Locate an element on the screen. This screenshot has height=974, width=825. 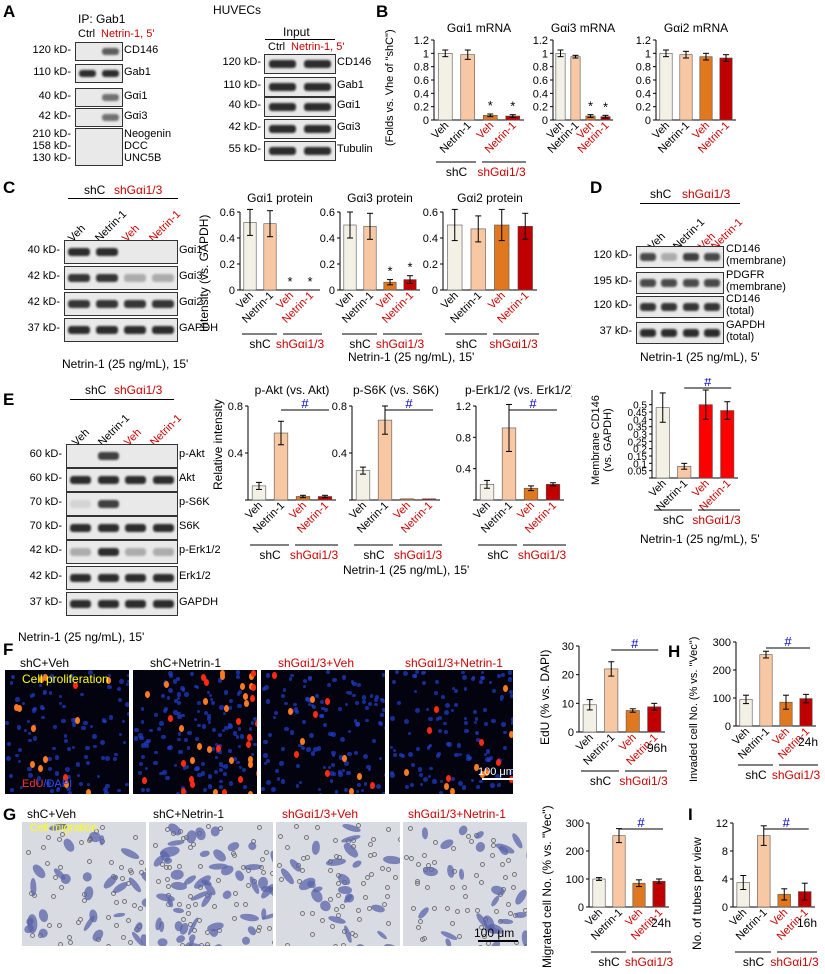
blot-label: p-Erk1/2 is located at coordinates (200, 550).